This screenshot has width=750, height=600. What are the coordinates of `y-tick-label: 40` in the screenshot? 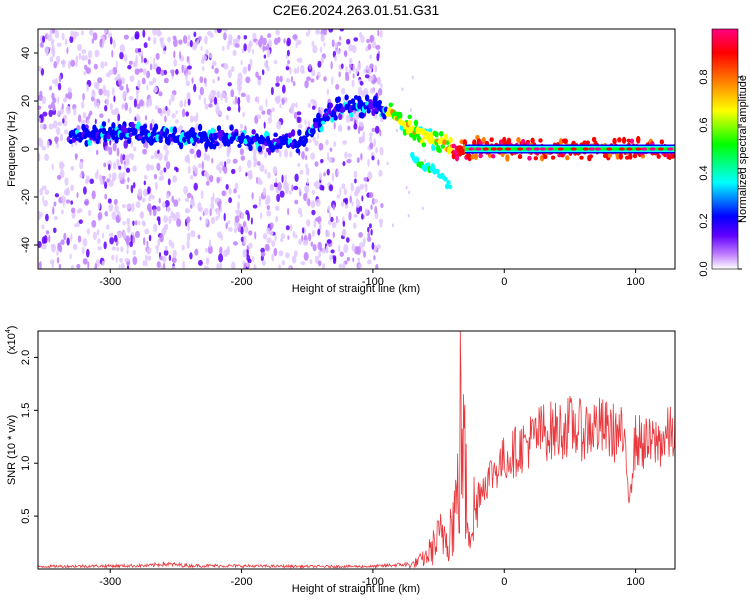 It's located at (26, 53).